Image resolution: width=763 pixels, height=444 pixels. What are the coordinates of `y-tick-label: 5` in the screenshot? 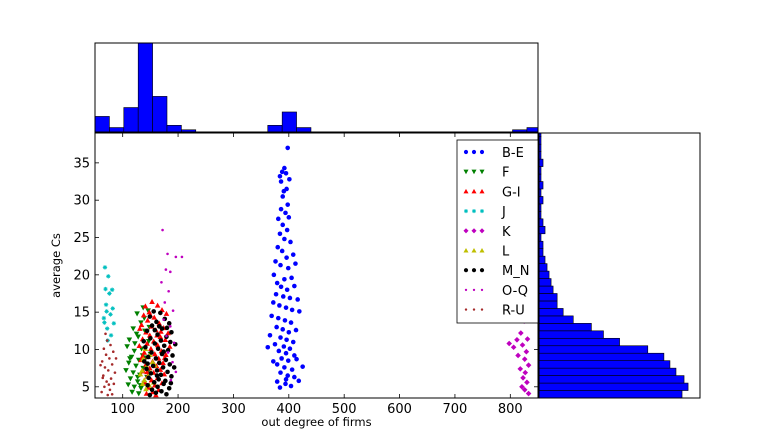 It's located at (86, 387).